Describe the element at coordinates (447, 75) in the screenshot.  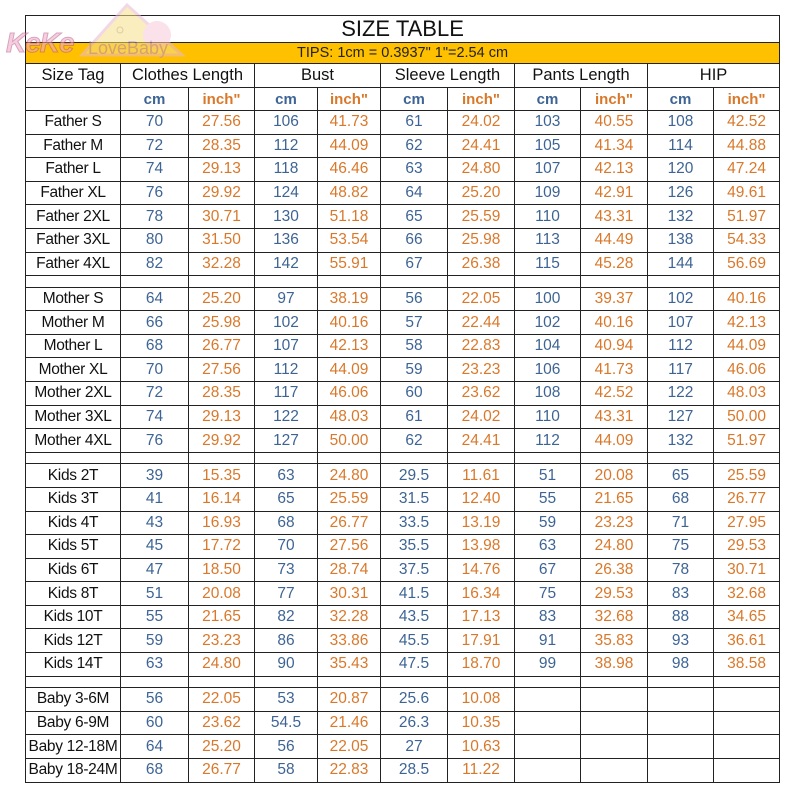
I see `header-sleeve-length: Sleeve Length` at that location.